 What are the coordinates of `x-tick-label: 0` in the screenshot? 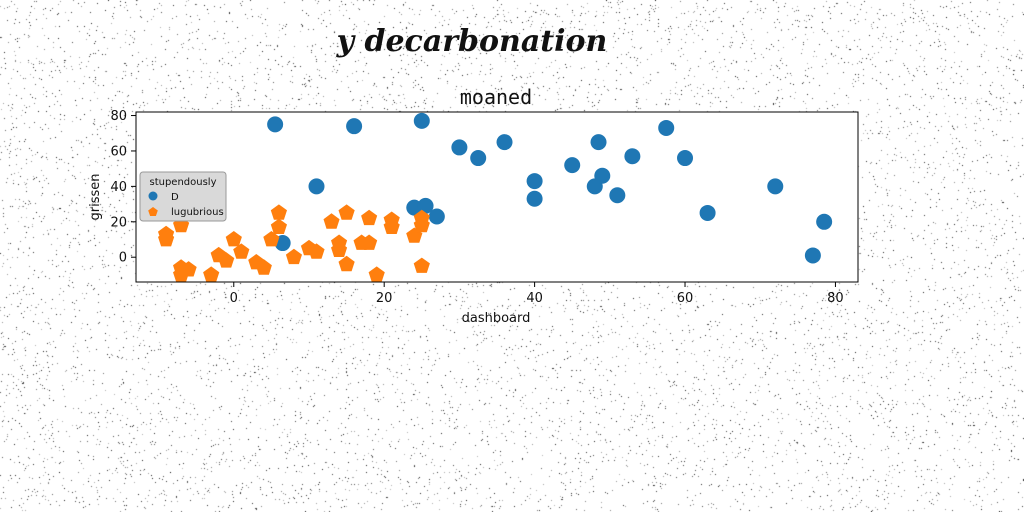 It's located at (234, 298).